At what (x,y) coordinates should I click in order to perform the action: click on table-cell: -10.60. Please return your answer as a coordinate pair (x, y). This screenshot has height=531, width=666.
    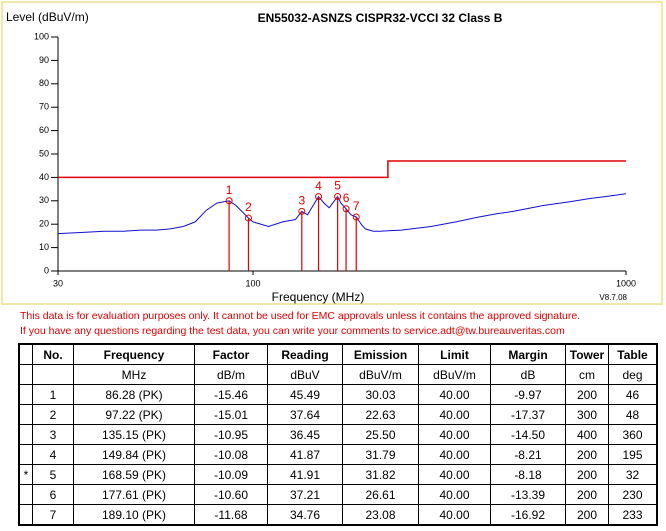
    Looking at the image, I should click on (231, 494).